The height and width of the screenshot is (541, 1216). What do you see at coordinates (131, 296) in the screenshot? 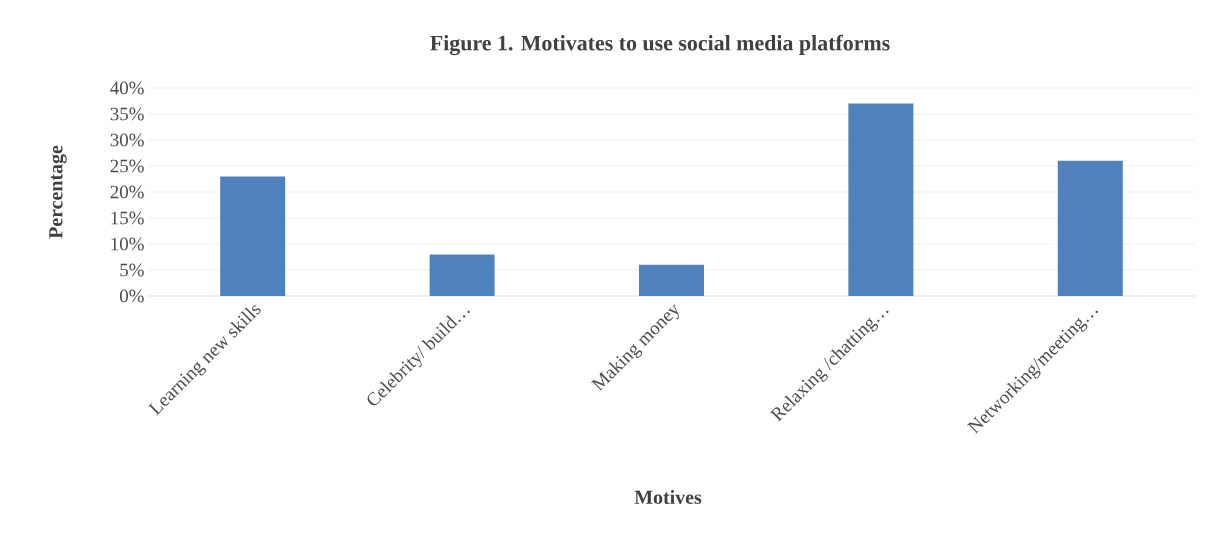
I see `y-tick-label: 0%` at bounding box center [131, 296].